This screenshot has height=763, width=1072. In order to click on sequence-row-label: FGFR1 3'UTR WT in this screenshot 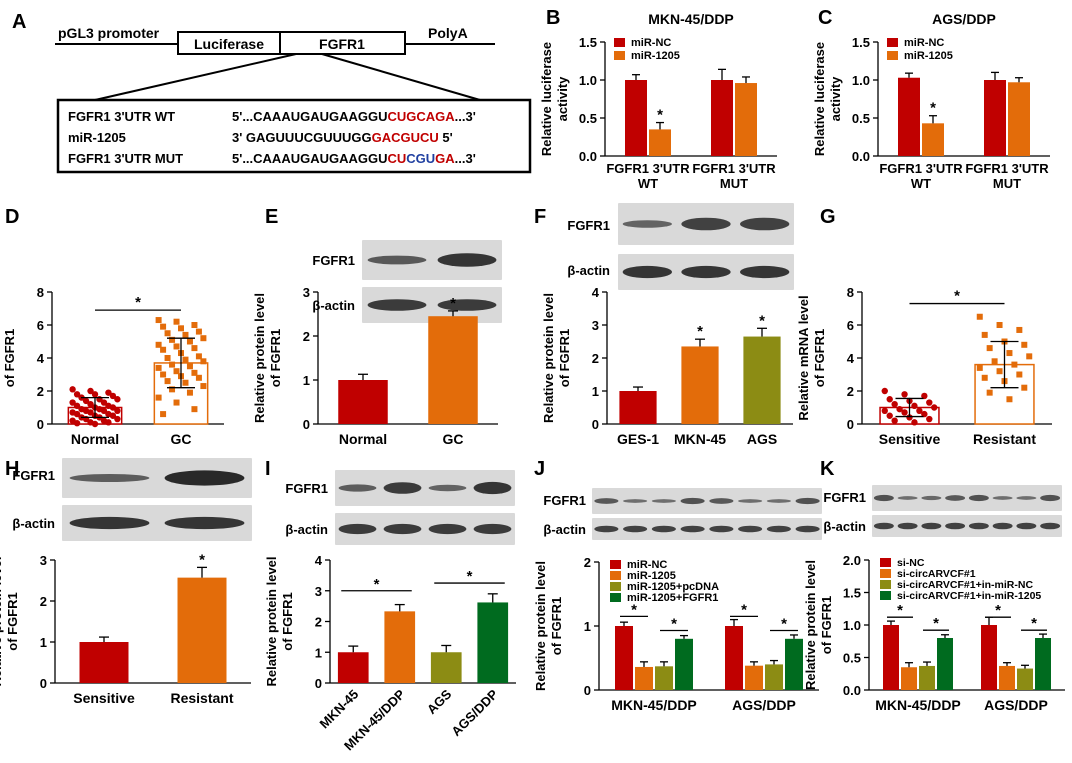, I will do `click(121, 116)`.